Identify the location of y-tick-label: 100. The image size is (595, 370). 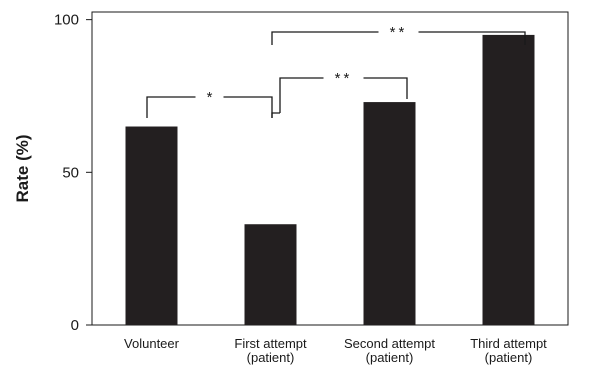
(66, 20).